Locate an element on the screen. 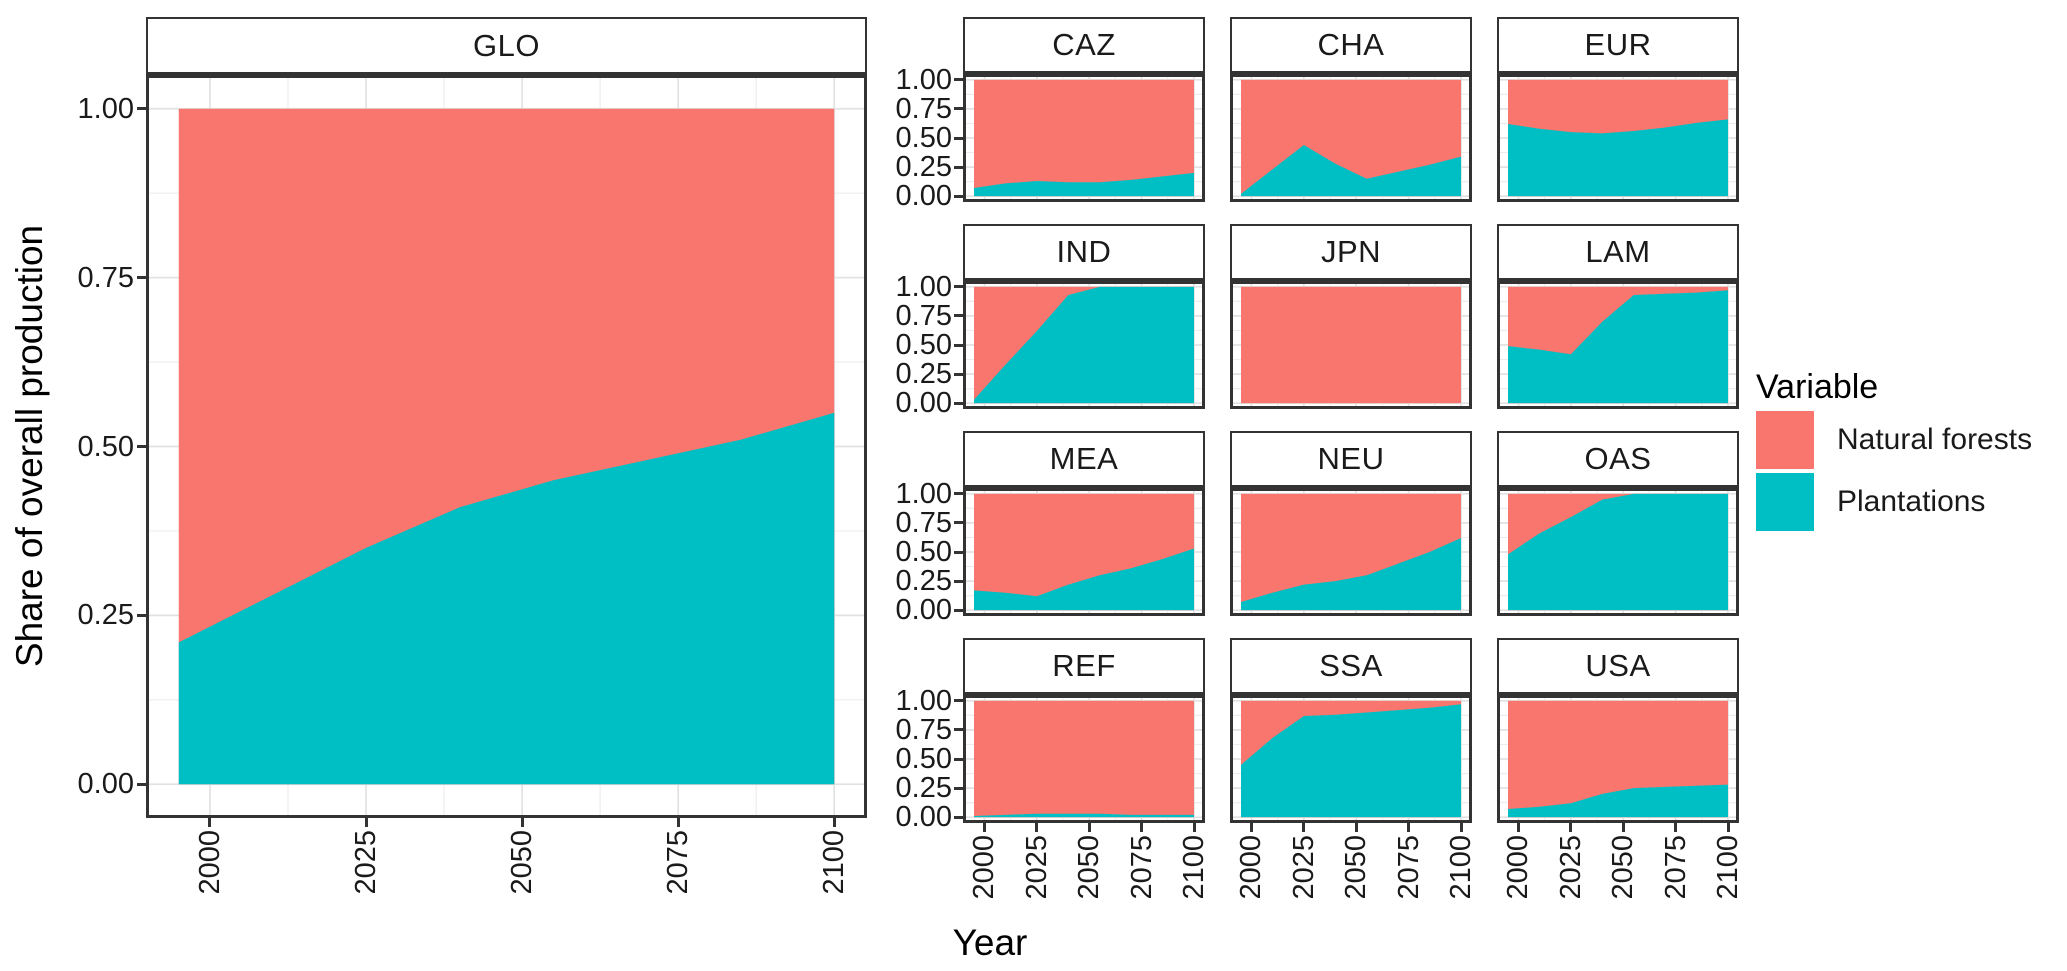 Image resolution: width=2067 pixels, height=971 pixels. facet-strip-NEU: NEU is located at coordinates (1351, 459).